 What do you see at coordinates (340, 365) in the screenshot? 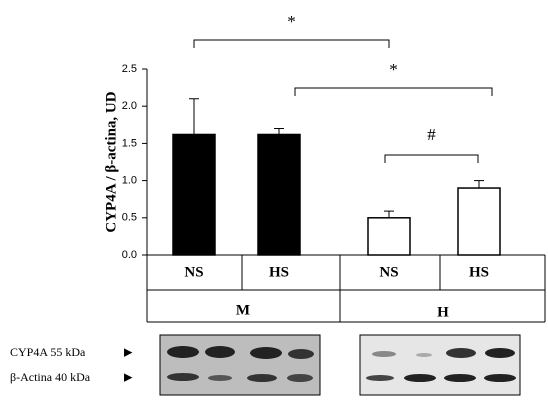
I see `blot-image` at bounding box center [340, 365].